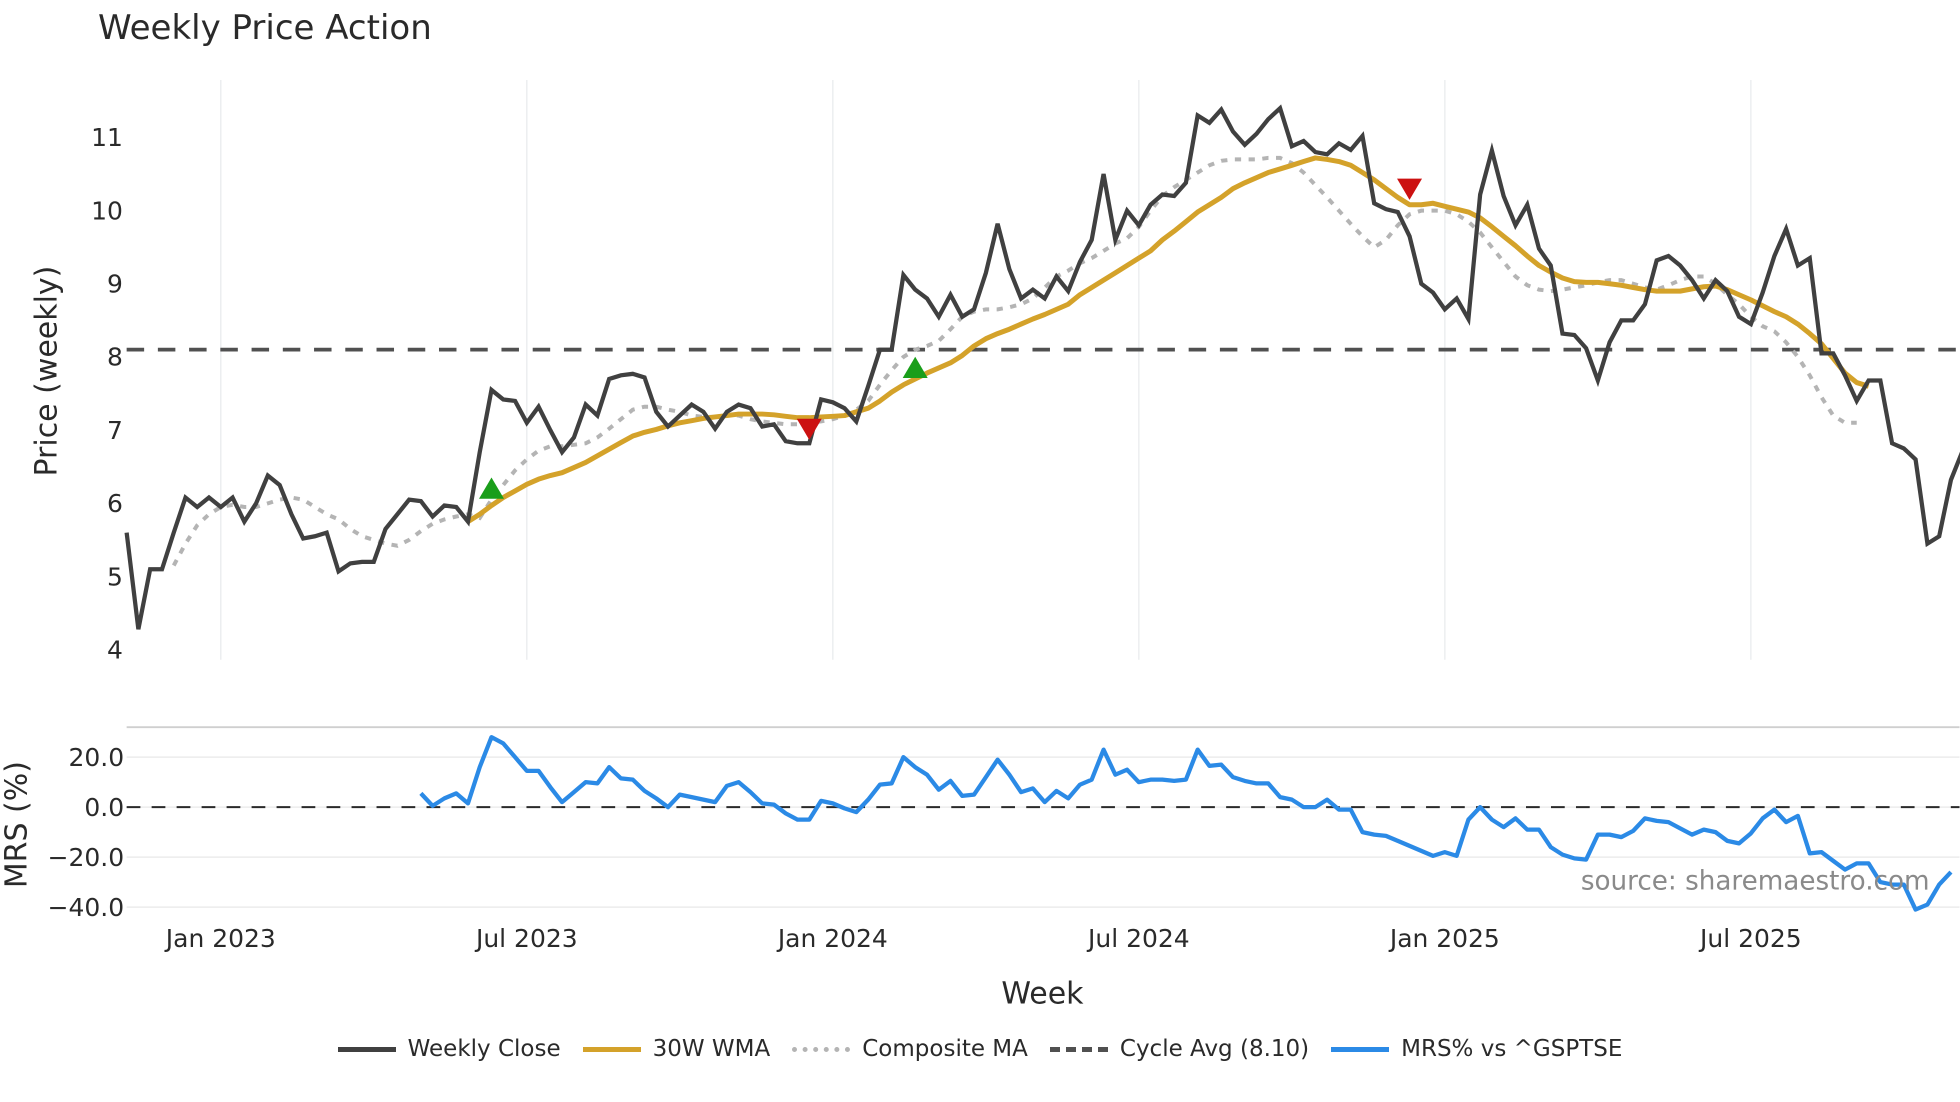  What do you see at coordinates (86, 907) in the screenshot?
I see `mrs-y-tick-label: −40.0` at bounding box center [86, 907].